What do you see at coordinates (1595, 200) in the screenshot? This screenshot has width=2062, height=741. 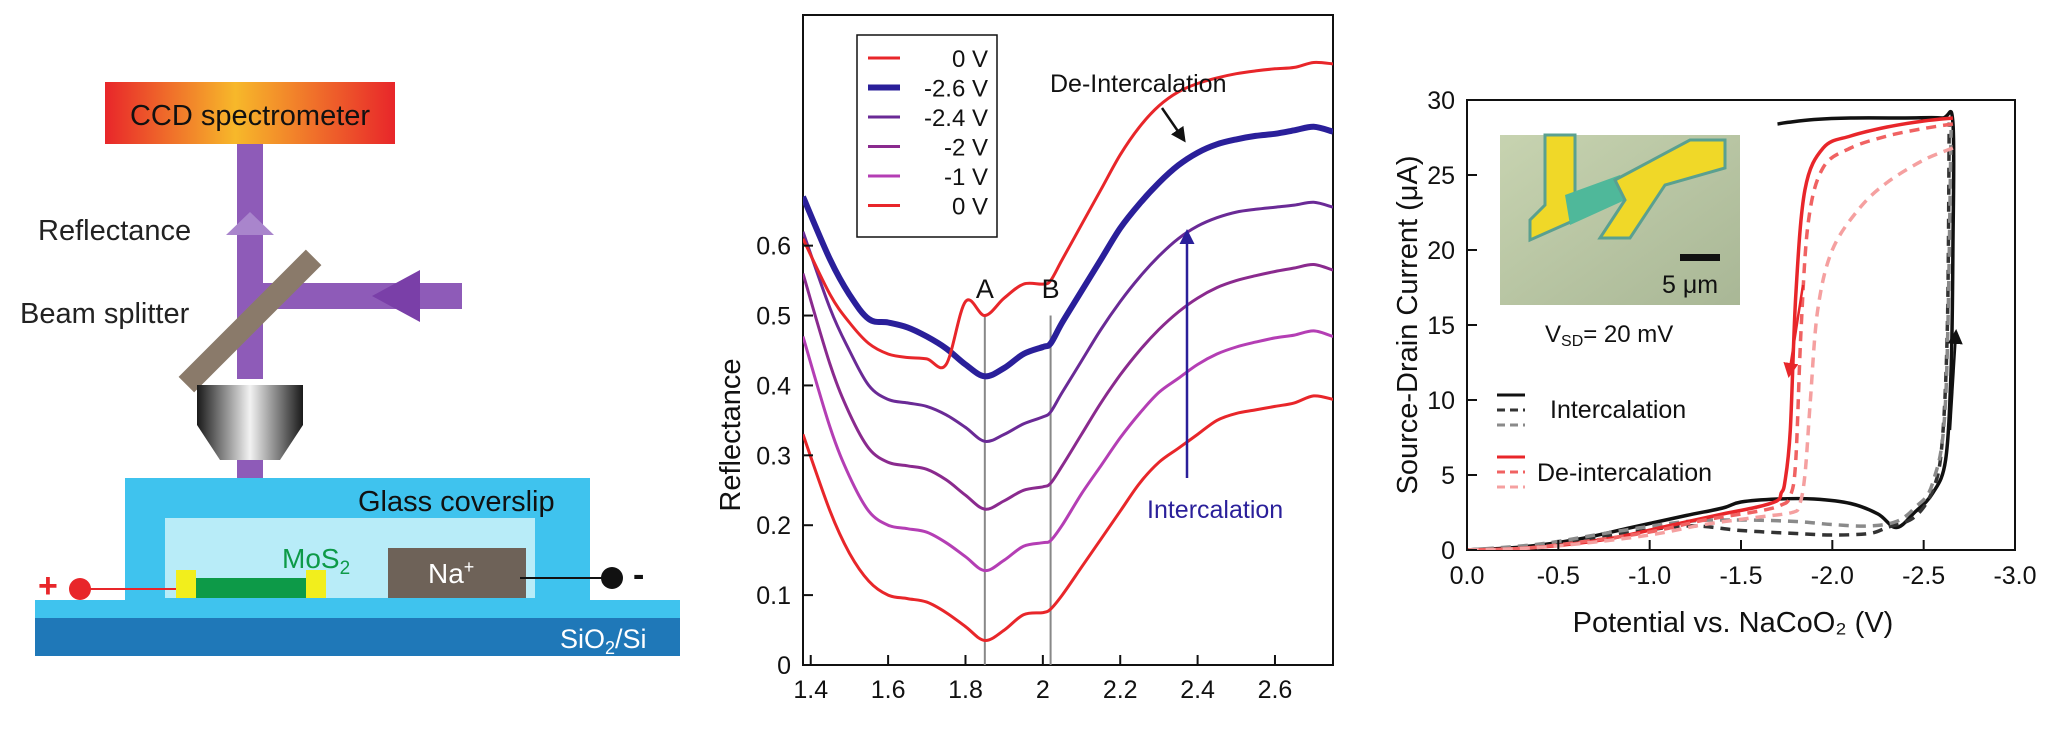 I see `inset-mos2-channel` at bounding box center [1595, 200].